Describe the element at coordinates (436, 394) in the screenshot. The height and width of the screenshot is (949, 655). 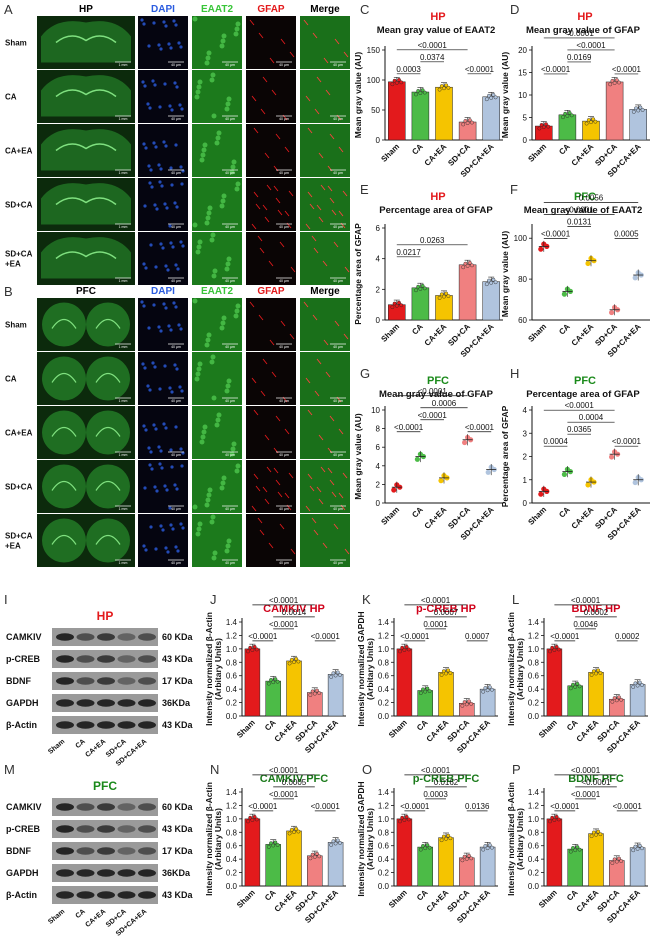
I see `chart-subtitle: Mean gray value of GFAP` at that location.